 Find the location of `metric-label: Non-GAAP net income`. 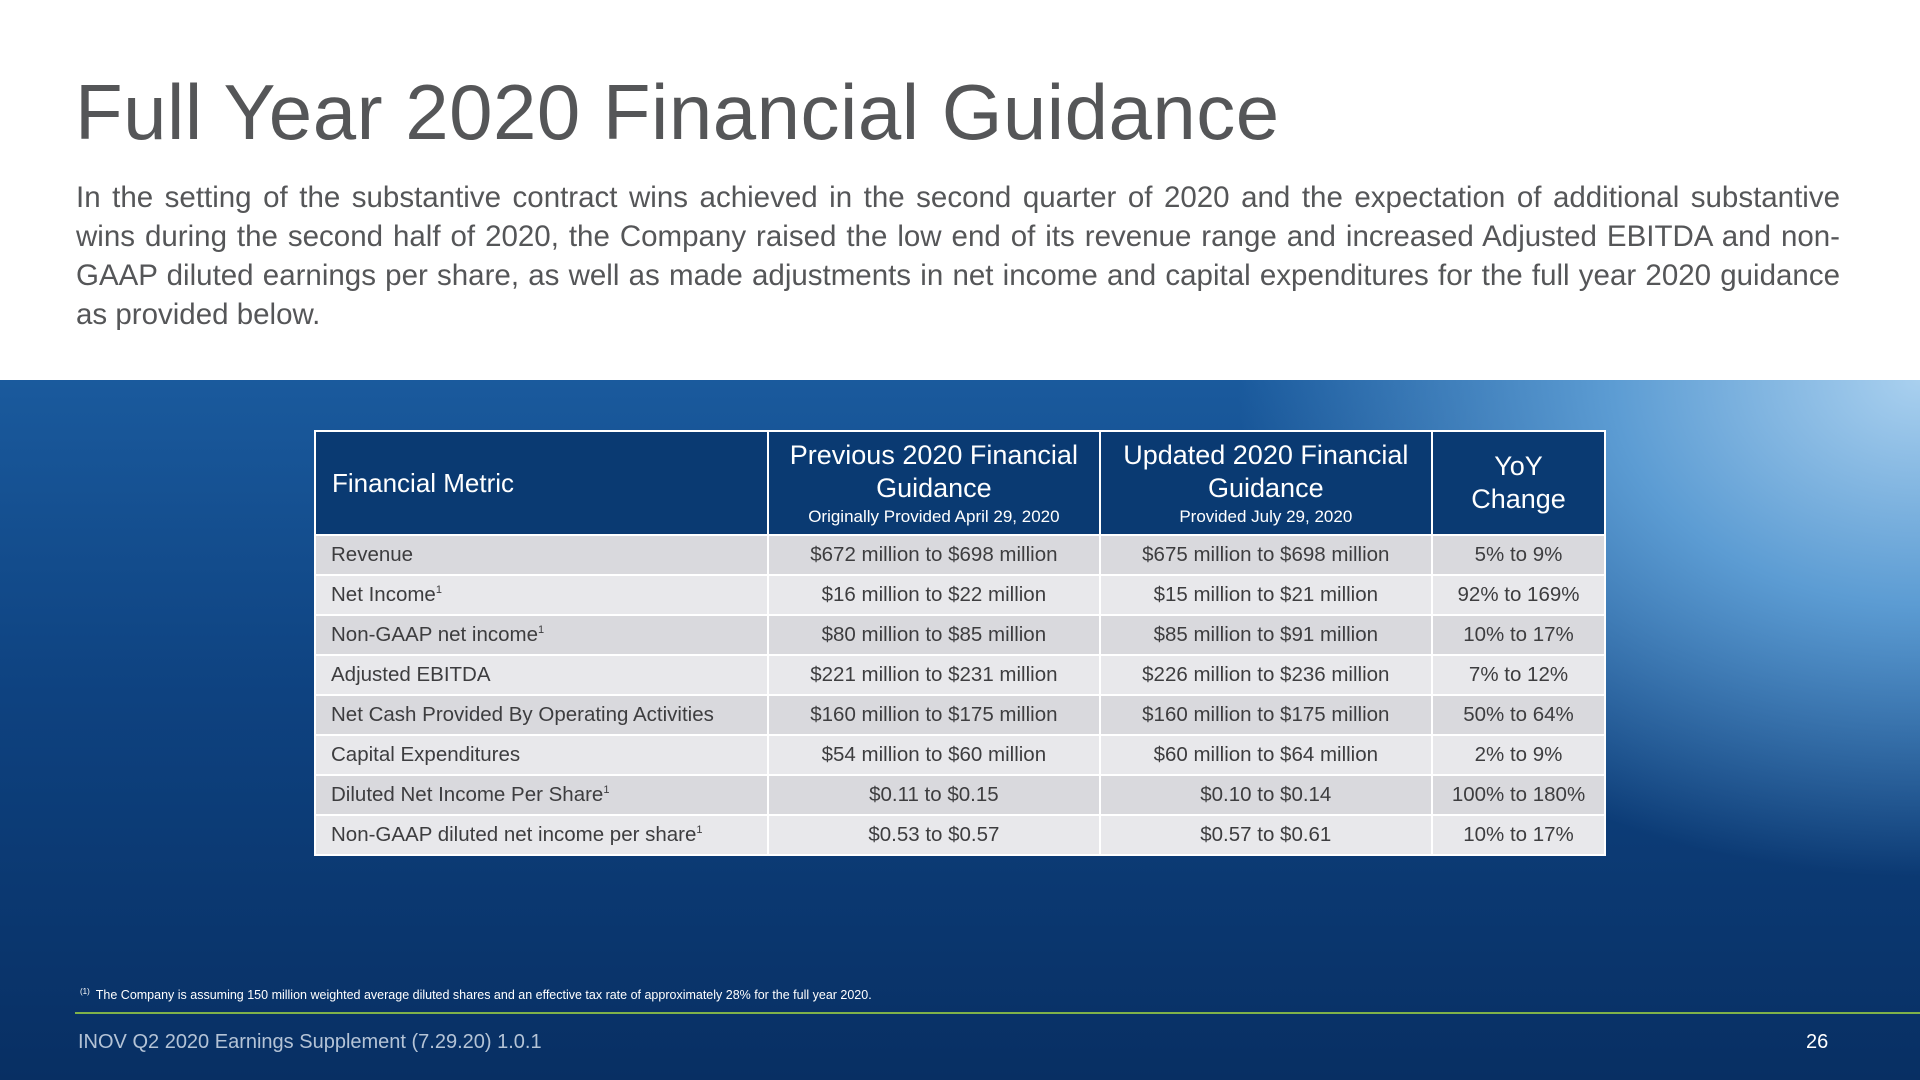

metric-label: Non-GAAP net income is located at coordinates (435, 634).